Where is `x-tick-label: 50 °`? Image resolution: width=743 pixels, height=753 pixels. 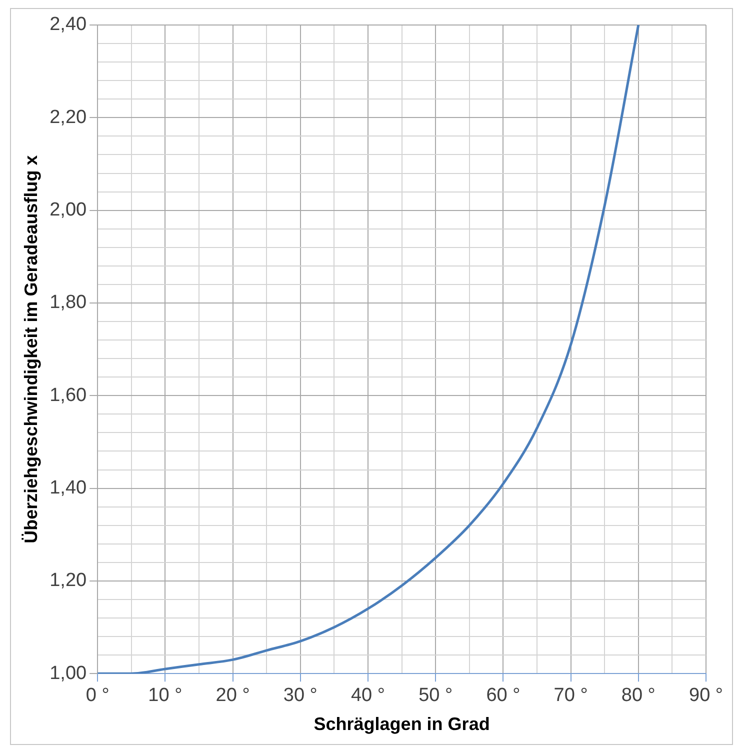
x-tick-label: 50 ° is located at coordinates (435, 695).